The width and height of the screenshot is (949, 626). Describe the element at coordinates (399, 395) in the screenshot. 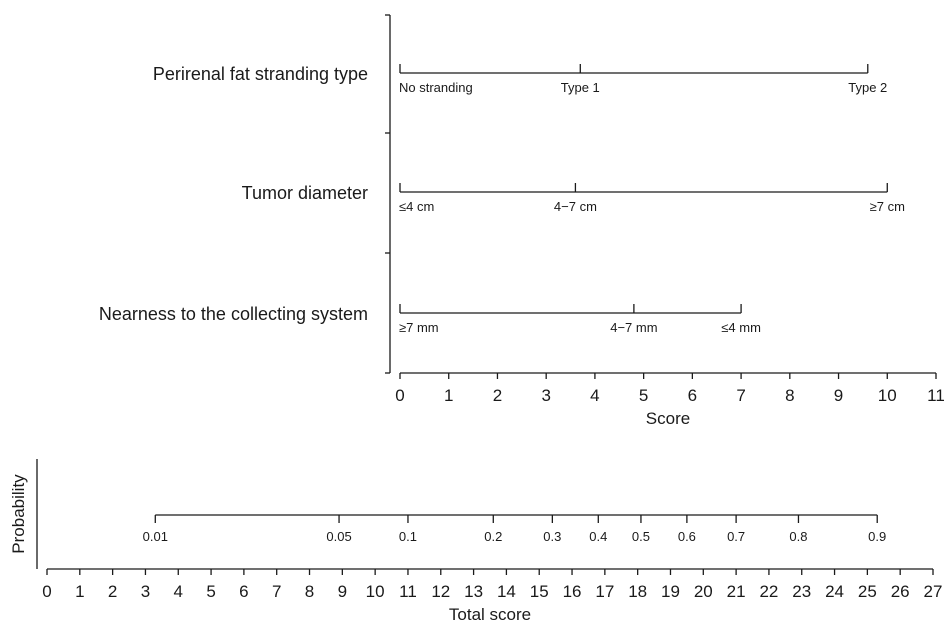

I see `score-x-tick-label: 0` at that location.